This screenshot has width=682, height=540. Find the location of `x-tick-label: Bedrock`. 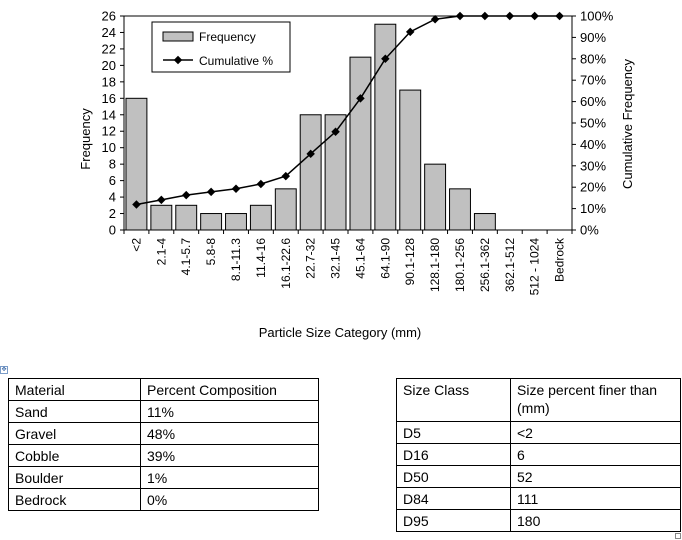

x-tick-label: Bedrock is located at coordinates (560, 259).